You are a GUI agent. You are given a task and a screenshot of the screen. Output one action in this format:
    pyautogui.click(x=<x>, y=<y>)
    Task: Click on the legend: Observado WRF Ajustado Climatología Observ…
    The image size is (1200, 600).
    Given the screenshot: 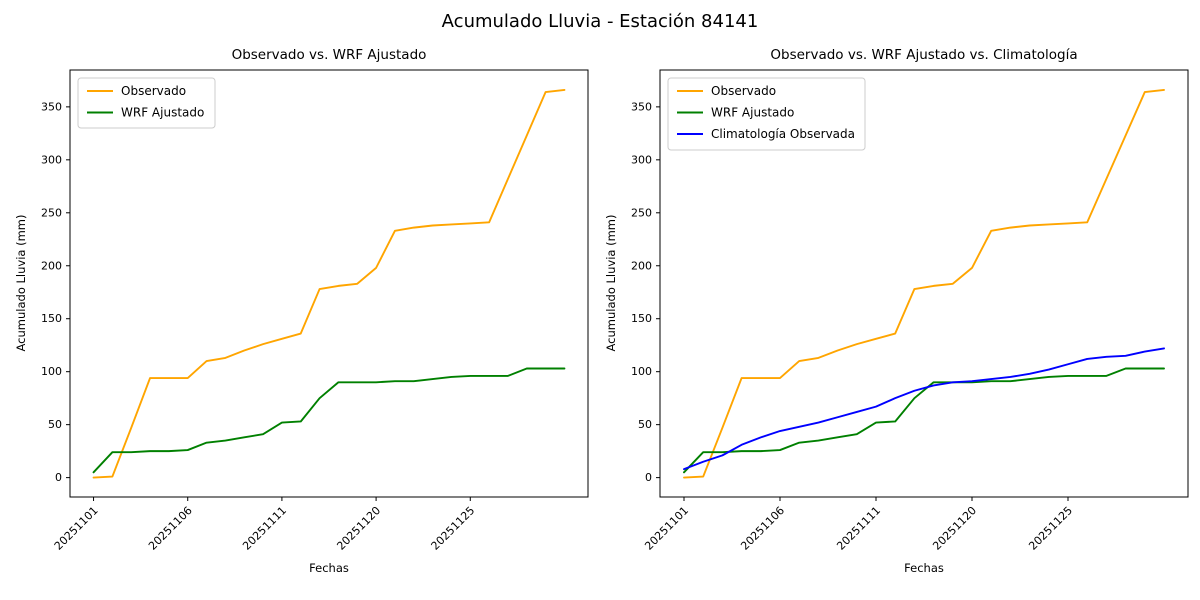 What is the action you would take?
    pyautogui.click(x=766, y=114)
    